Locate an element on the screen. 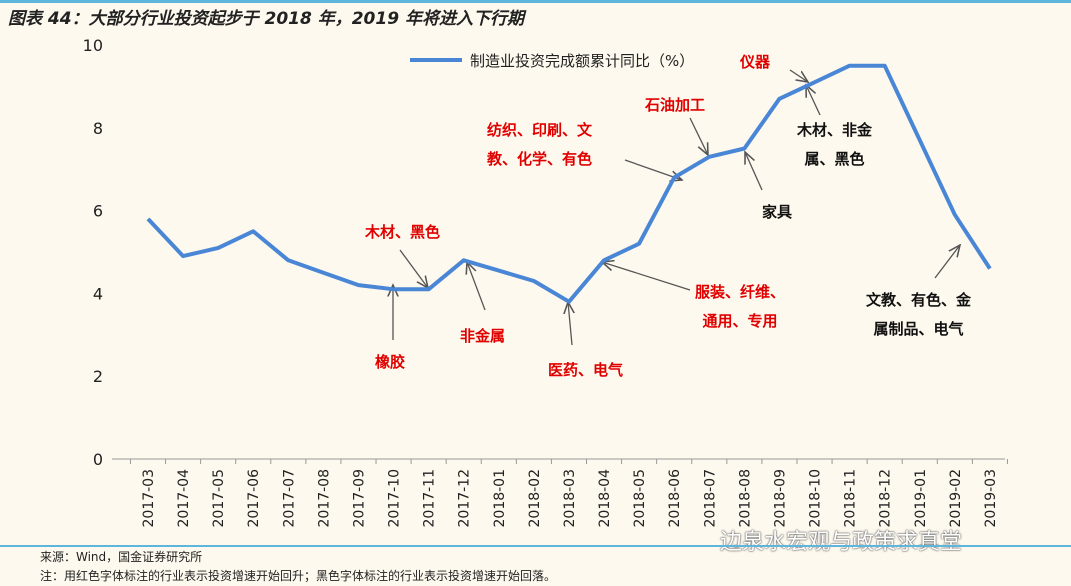 The width and height of the screenshot is (1071, 586). figure-title: 图表 44：大部分行业投资起步于 2018 年，2019 年将进入下行期 is located at coordinates (266, 19).